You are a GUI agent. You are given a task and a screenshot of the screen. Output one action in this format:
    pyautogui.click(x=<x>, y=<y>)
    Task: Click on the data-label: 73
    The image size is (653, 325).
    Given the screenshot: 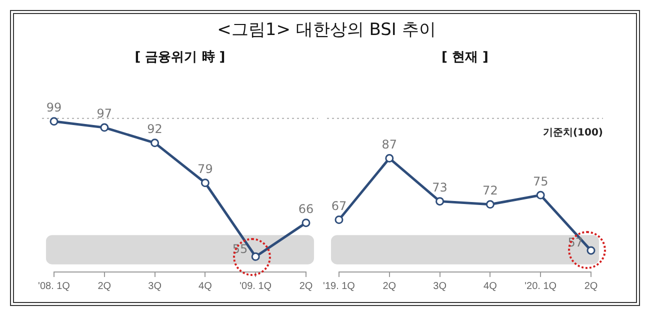 What is the action you would take?
    pyautogui.click(x=440, y=187)
    